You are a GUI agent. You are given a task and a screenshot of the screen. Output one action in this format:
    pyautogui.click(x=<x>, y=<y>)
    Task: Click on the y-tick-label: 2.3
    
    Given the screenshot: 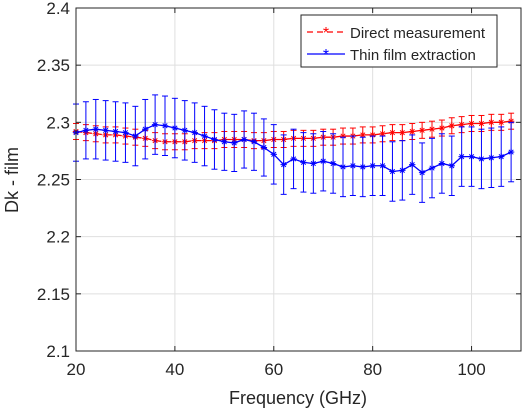 What is the action you would take?
    pyautogui.click(x=58, y=122)
    